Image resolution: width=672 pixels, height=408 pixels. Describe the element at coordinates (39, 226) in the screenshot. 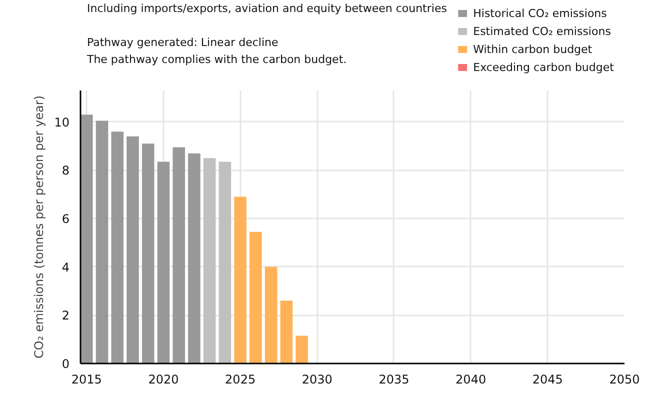

I see `y-axis-title: CO₂ emissions (tonnes per person per year)` at that location.